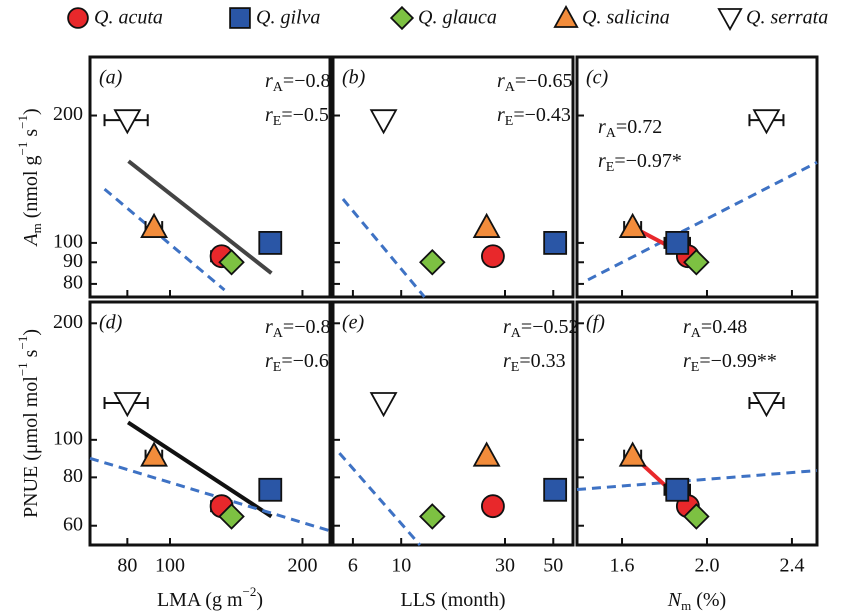 The image size is (850, 615). I want to click on legend-label: Q. serrata, so click(787, 18).